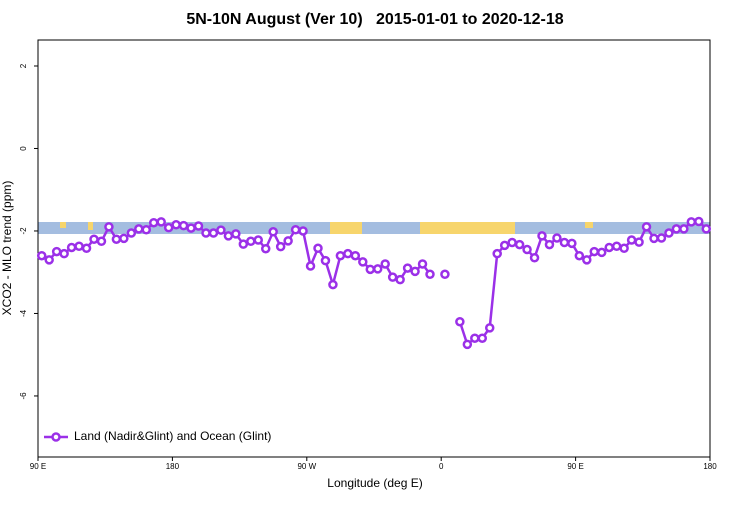  I want to click on legend-entry: Land (Nadir&Glint) and Ocean (Glint), so click(157, 436).